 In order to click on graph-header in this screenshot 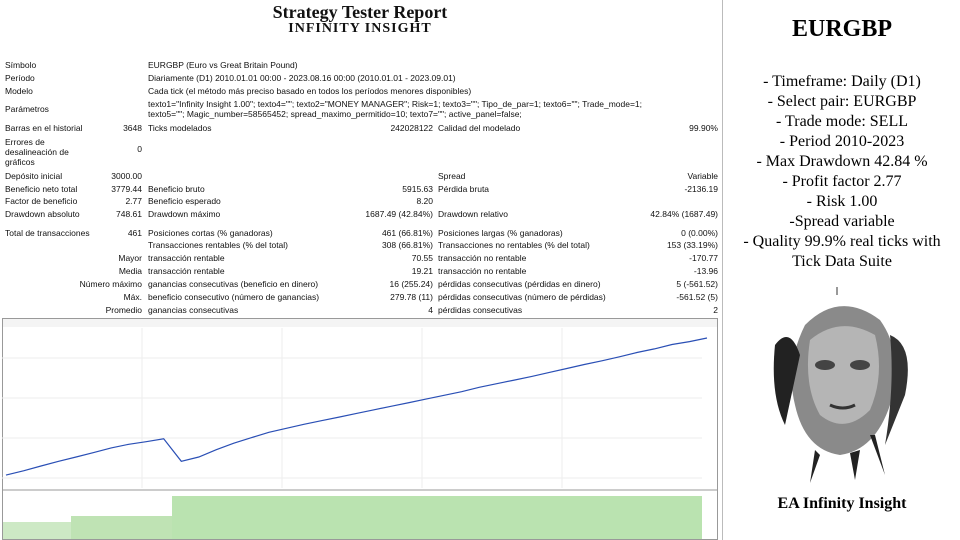, I will do `click(360, 323)`.